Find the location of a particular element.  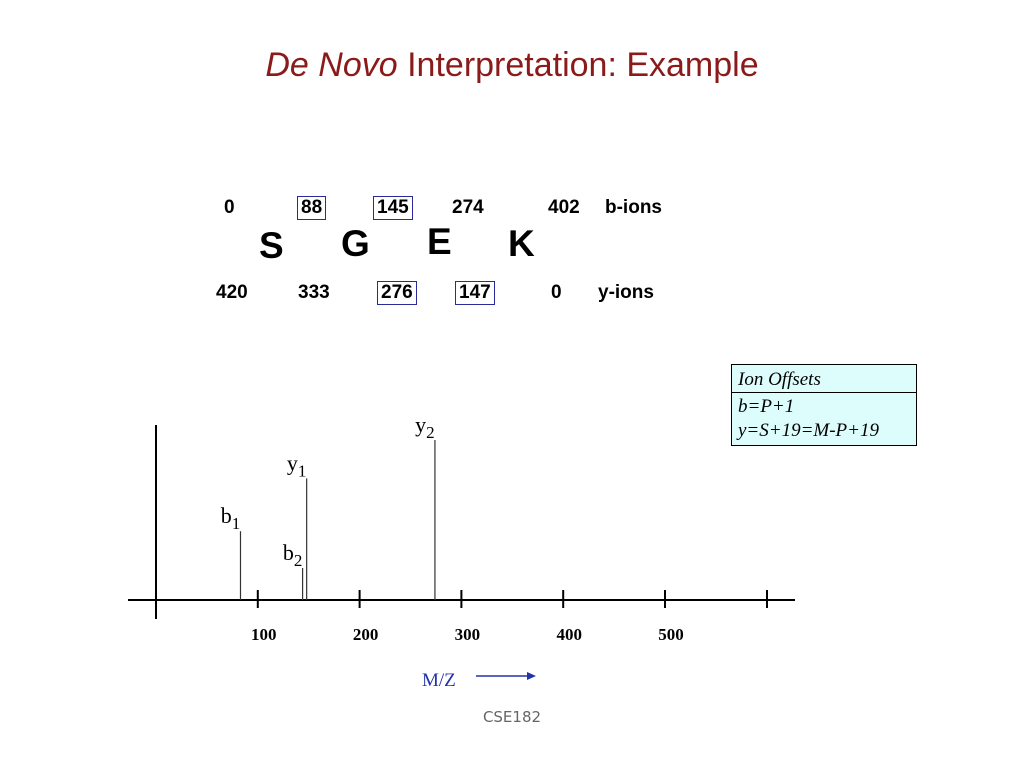

y-ion-value: 333 is located at coordinates (314, 292).